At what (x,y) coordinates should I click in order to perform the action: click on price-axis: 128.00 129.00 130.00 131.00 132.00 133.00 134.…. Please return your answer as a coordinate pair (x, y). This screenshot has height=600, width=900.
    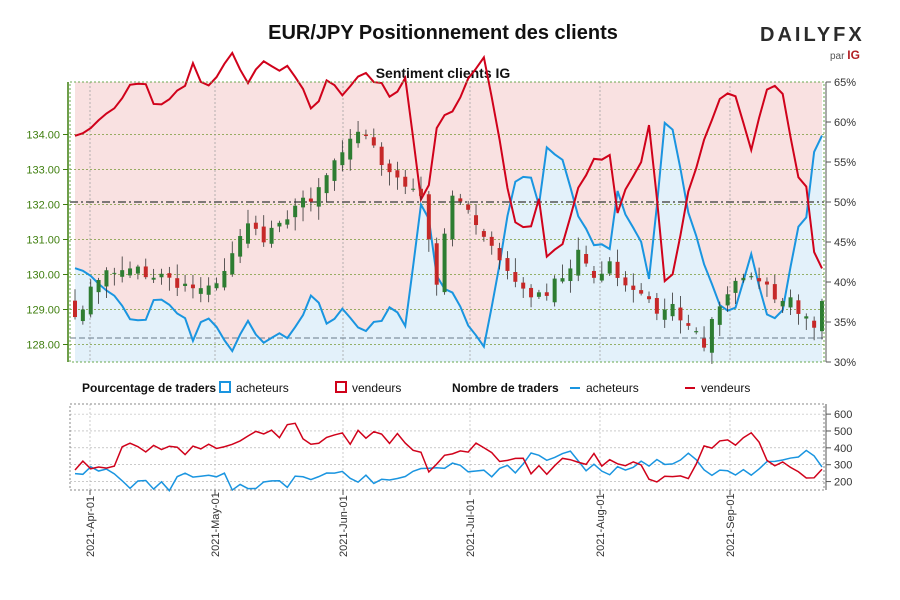
    Looking at the image, I should click on (47, 222).